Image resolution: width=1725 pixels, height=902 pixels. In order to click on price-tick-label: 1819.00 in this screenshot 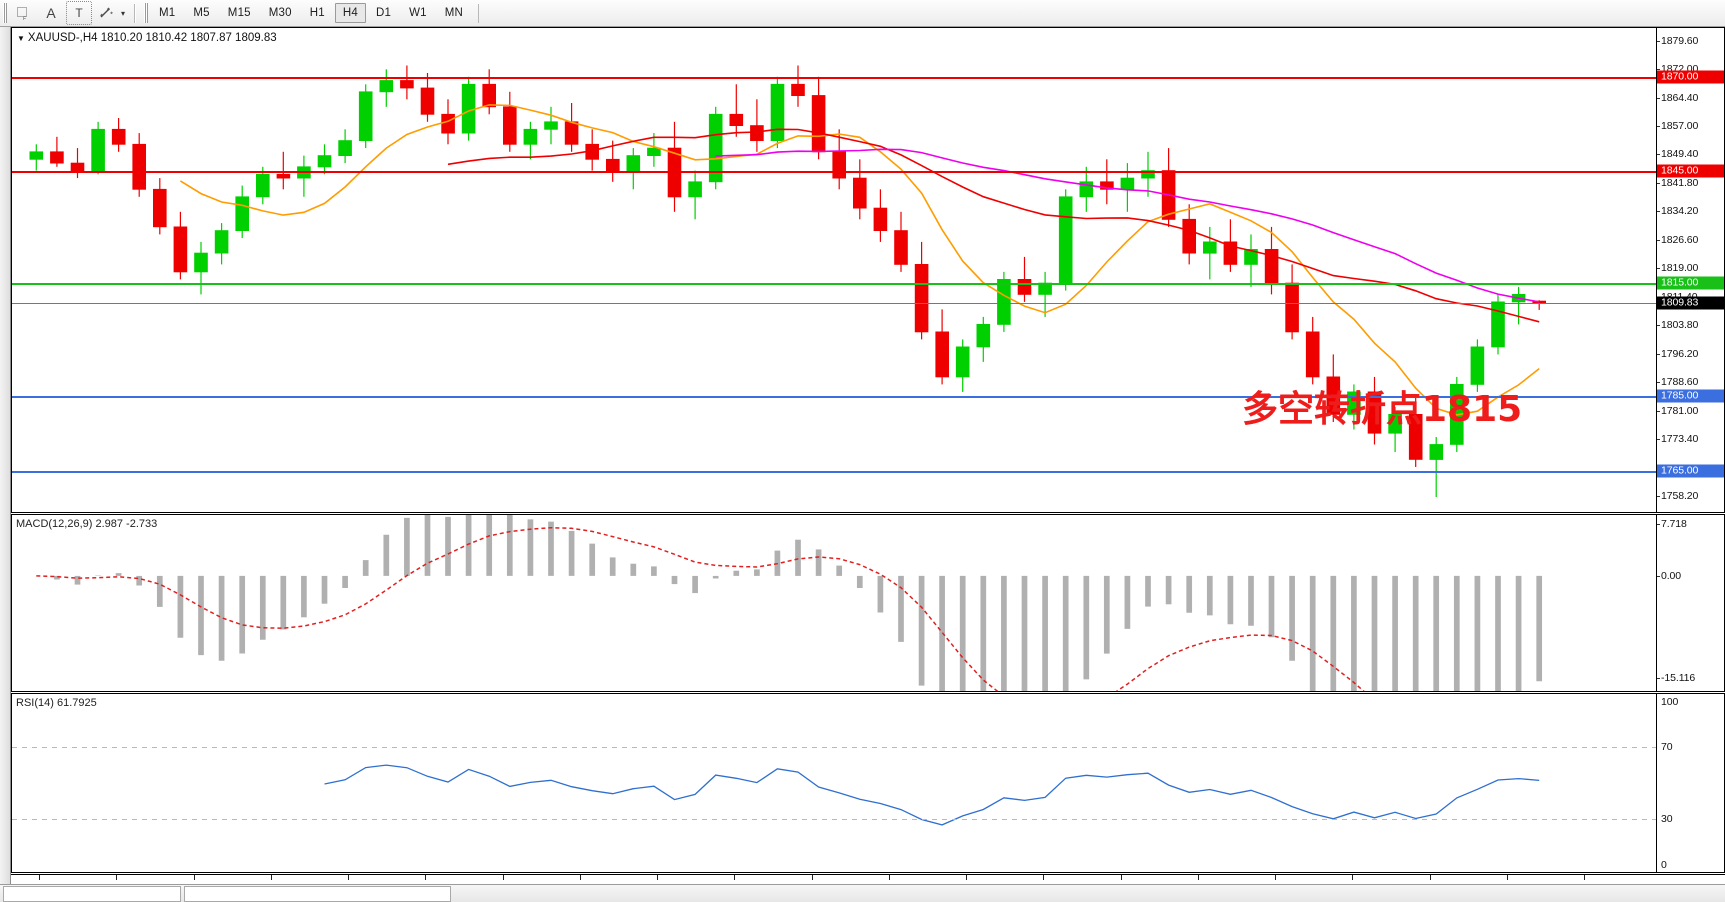, I will do `click(1680, 268)`.